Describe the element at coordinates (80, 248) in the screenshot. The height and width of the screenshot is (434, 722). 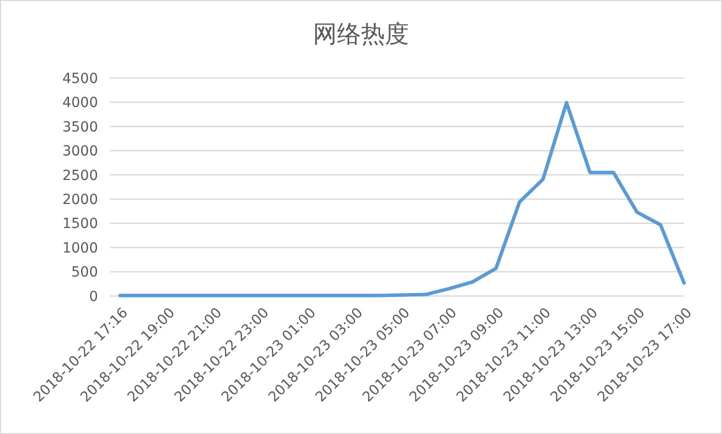
I see `y-tick-label: 1000` at that location.